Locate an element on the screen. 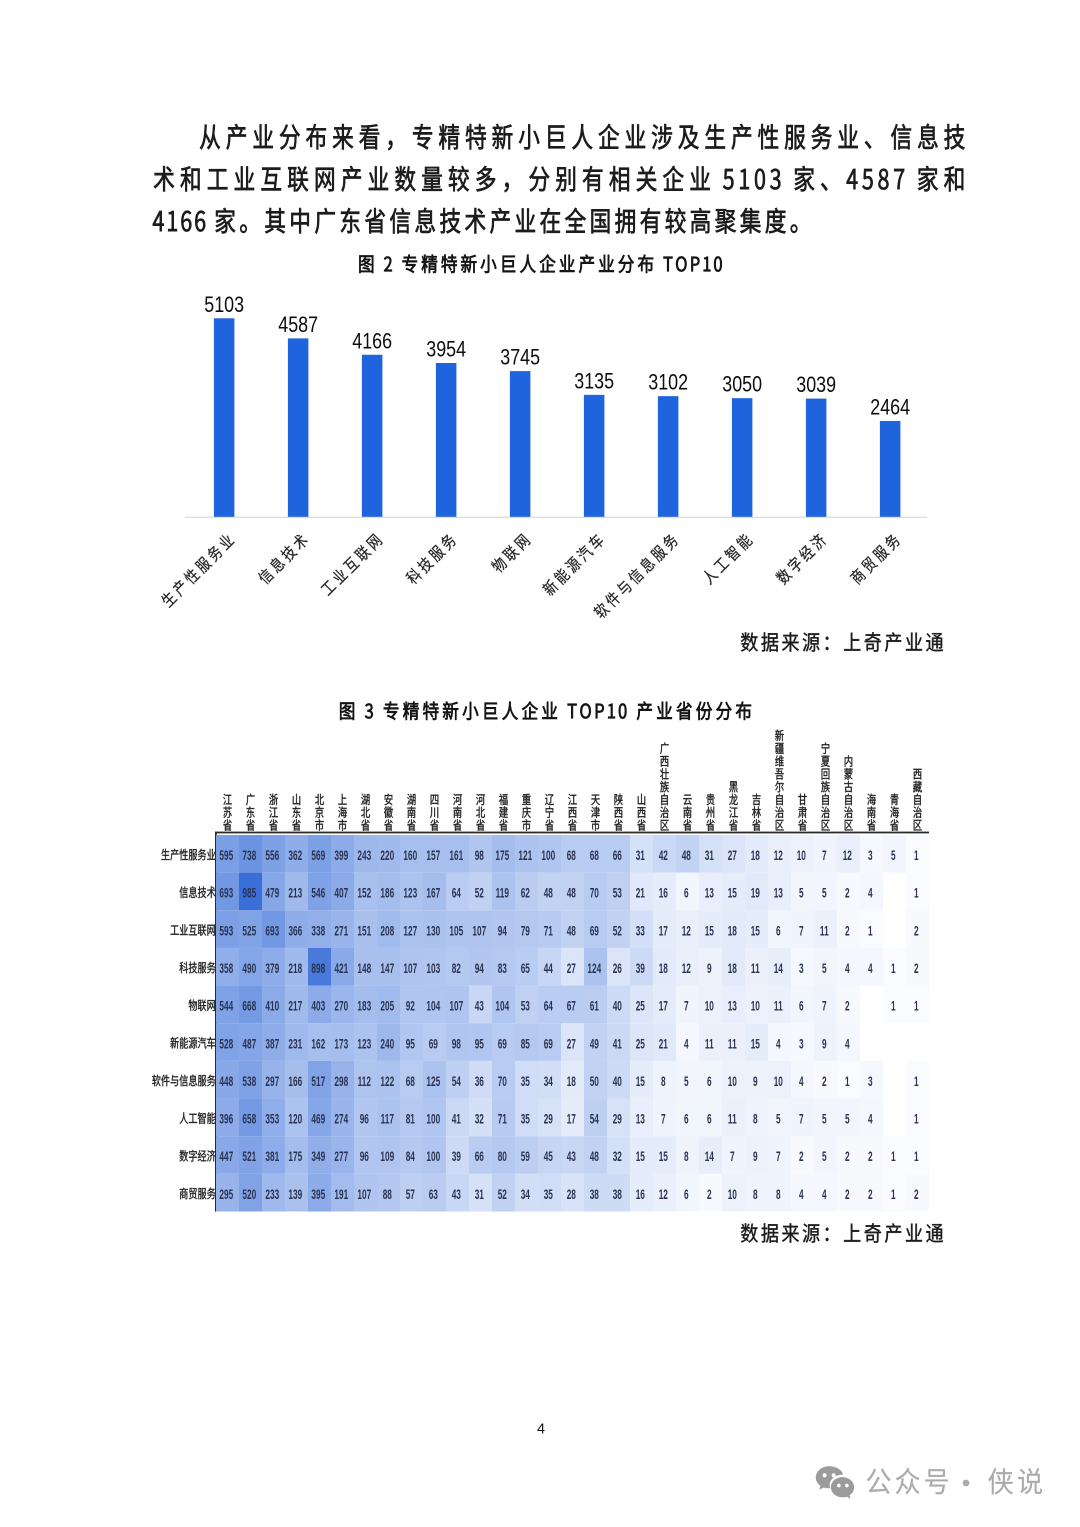  svg-text: 240 is located at coordinates (387, 1044).